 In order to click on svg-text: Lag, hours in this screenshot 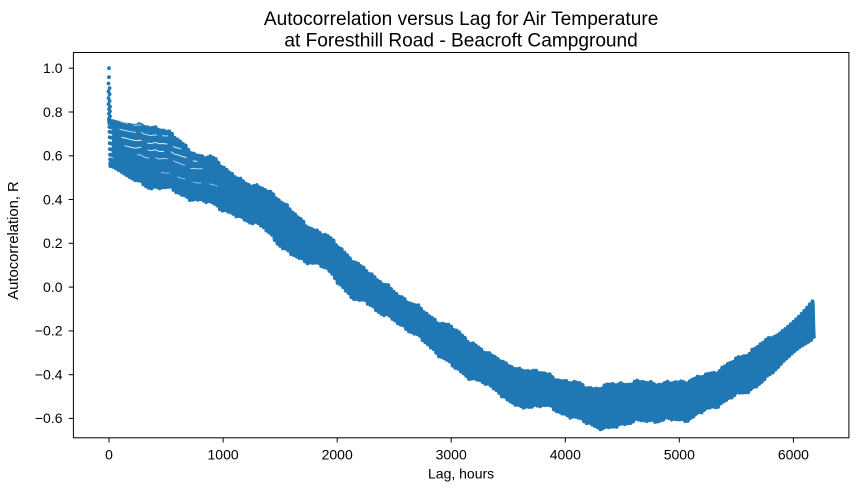, I will do `click(461, 473)`.